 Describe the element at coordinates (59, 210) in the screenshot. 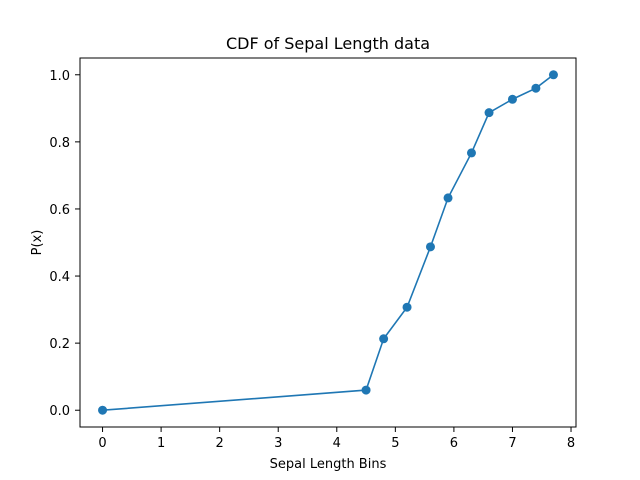

I see `y-tick-label: 0.6` at that location.